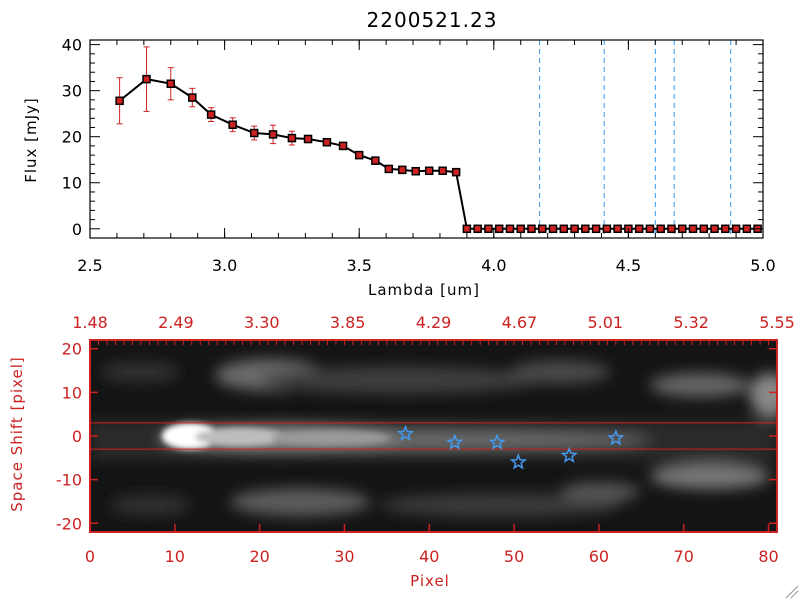 This screenshot has height=600, width=800. What do you see at coordinates (348, 322) in the screenshot?
I see `top-axis-tick-label: 3.85` at bounding box center [348, 322].